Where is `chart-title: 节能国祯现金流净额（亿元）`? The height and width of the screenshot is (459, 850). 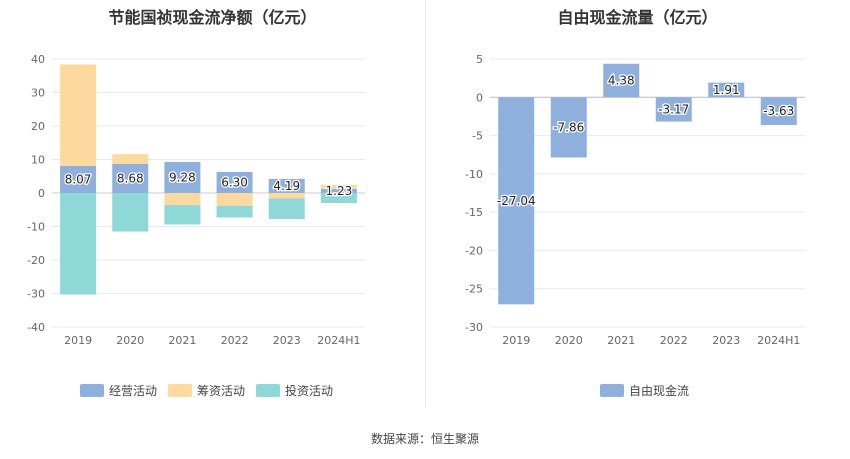
chart-title: 节能国祯现金流净额（亿元） is located at coordinates (212, 17).